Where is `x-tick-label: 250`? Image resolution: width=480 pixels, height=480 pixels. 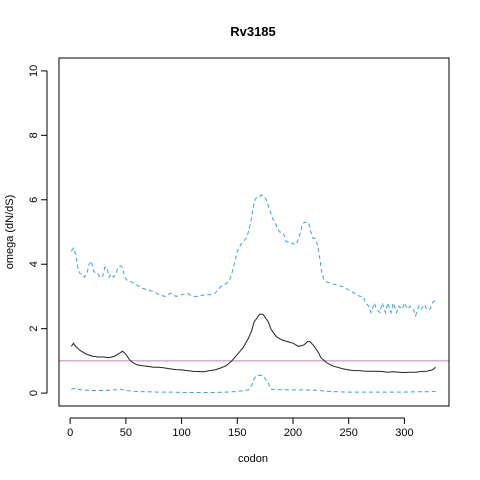 x-tick-label: 250 is located at coordinates (349, 433).